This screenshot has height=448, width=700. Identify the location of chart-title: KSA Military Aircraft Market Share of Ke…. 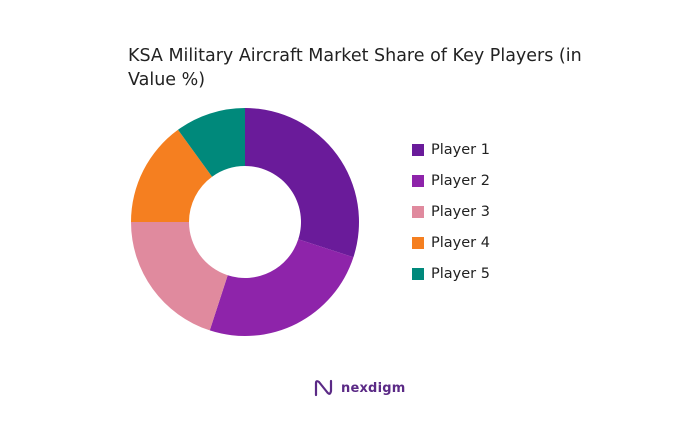
(355, 68).